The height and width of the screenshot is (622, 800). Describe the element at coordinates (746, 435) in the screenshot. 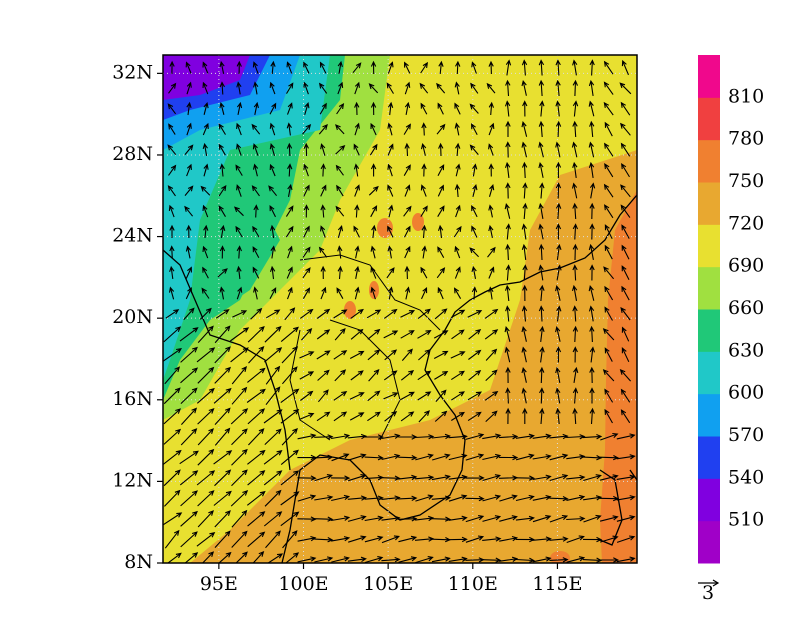

I see `colorbar-label: 570` at that location.